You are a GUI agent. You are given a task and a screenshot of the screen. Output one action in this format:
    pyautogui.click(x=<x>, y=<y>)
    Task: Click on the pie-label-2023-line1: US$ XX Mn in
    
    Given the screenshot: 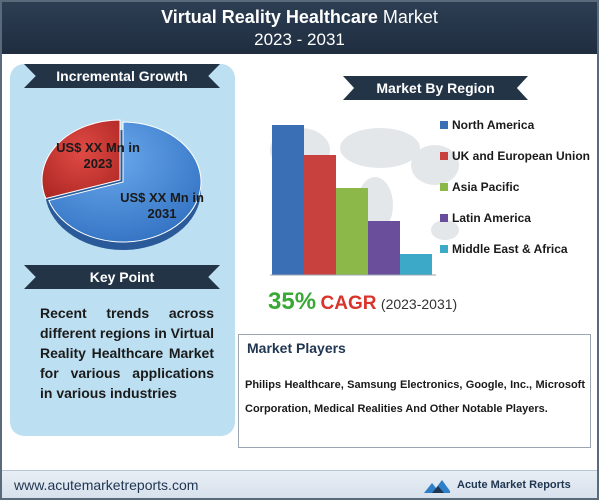 What is the action you would take?
    pyautogui.click(x=98, y=147)
    